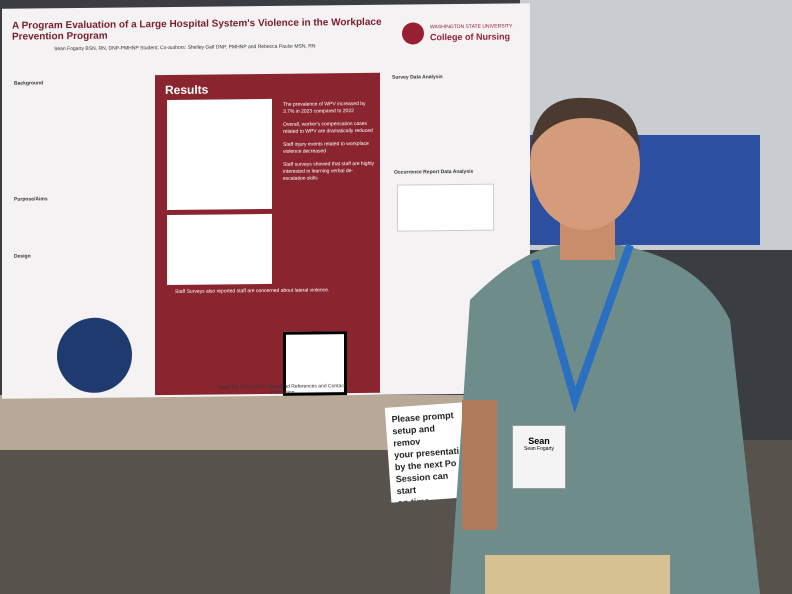 The width and height of the screenshot is (792, 594). What do you see at coordinates (585, 123) in the screenshot?
I see `hair` at bounding box center [585, 123].